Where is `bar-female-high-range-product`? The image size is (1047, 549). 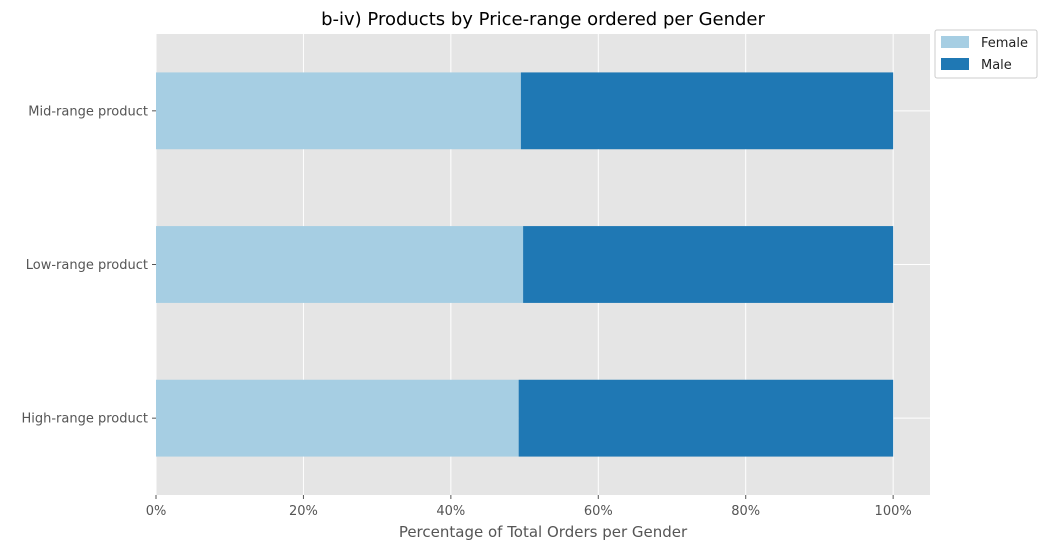
bar-female-high-range-product is located at coordinates (337, 418).